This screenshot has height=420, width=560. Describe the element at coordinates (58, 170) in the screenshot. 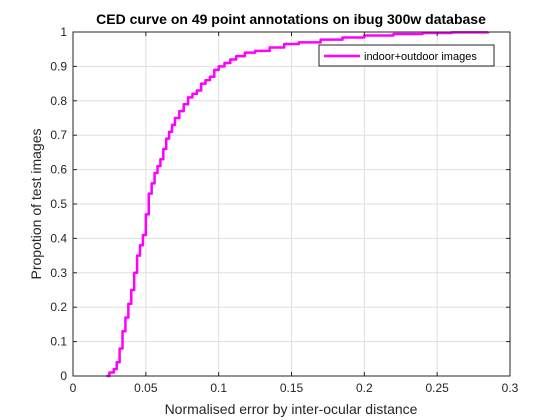

I see `y-tick-label: 0.6` at that location.